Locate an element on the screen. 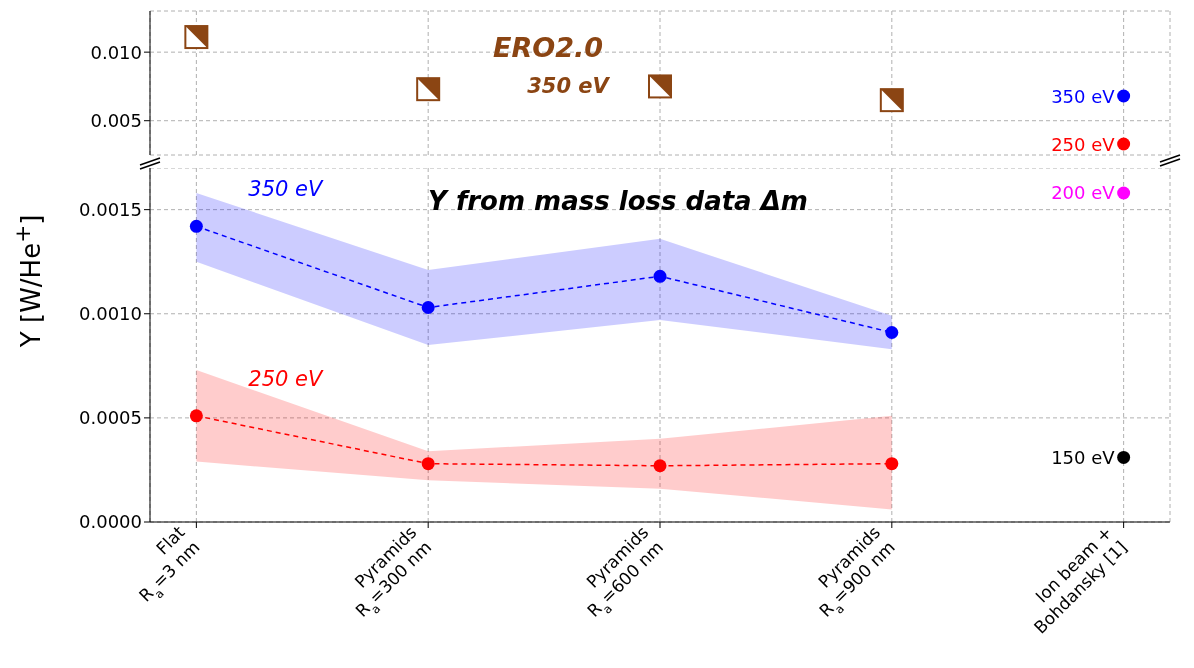 Image resolution: width=1194 pixels, height=668 pixels. y-tick-label: 0.0005 is located at coordinates (110, 418).